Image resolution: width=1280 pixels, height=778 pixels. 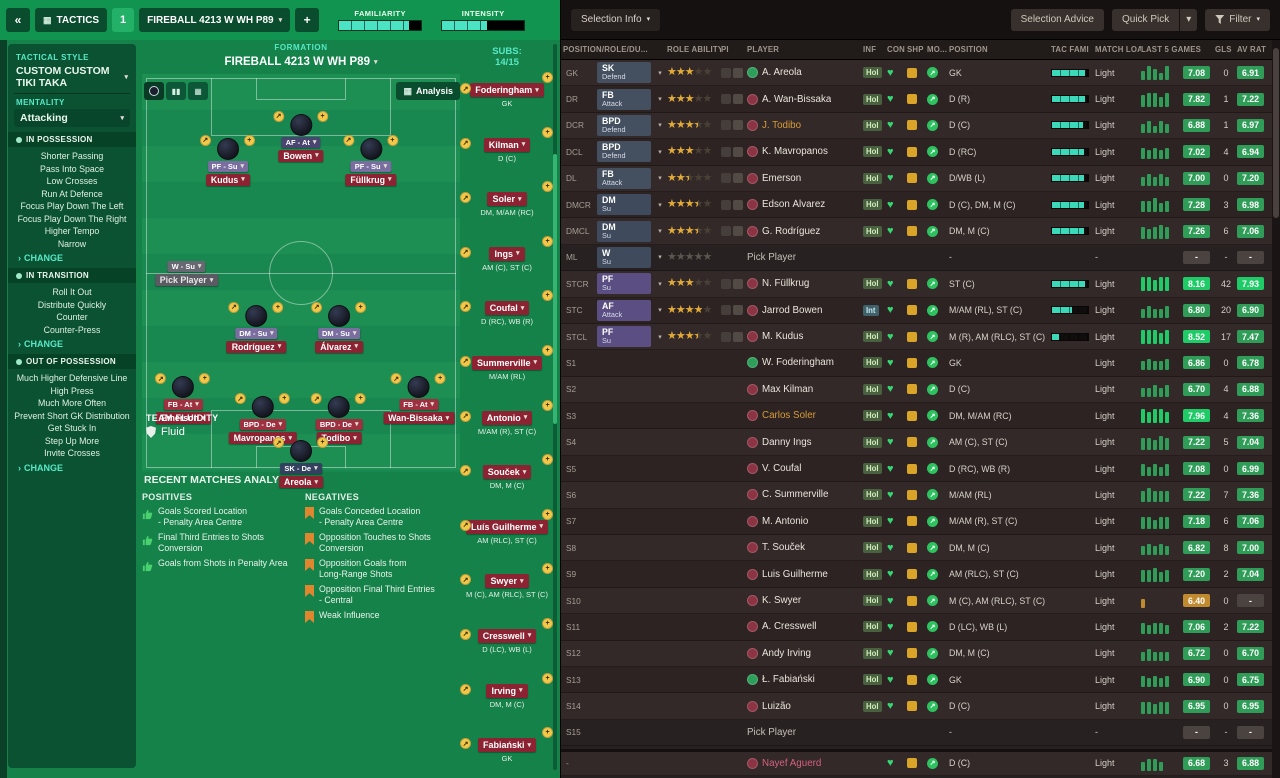 I want to click on pitch-player: ↗ + DM - Su ▾ Rodríguez ▾, so click(x=256, y=327).